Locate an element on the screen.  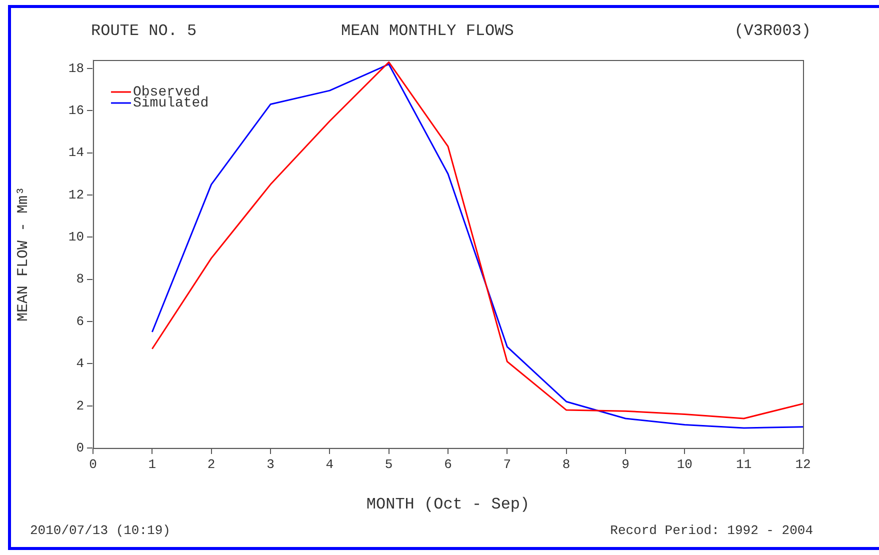
y-tick-label: 2 is located at coordinates (80, 406).